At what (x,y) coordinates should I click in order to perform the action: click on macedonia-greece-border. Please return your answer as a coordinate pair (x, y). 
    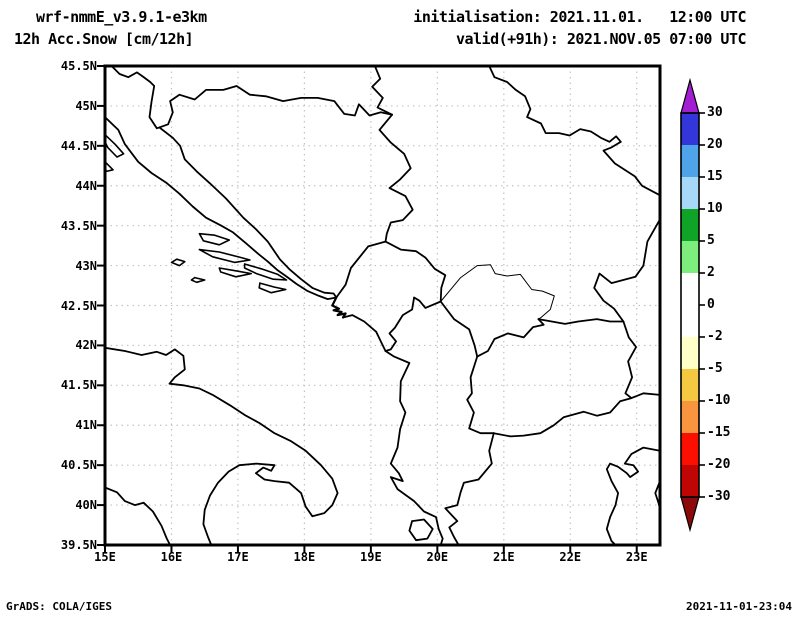
    Looking at the image, I should click on (562, 417).